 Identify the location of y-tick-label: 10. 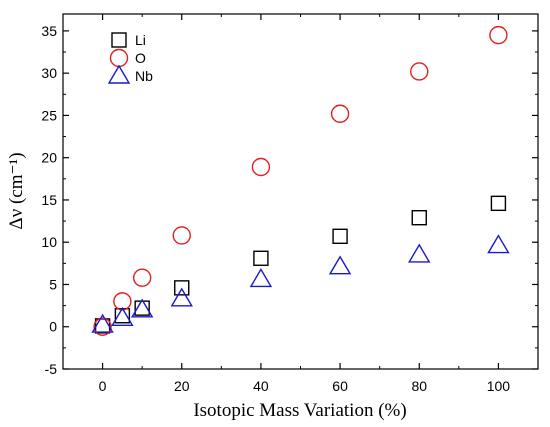
(49, 242).